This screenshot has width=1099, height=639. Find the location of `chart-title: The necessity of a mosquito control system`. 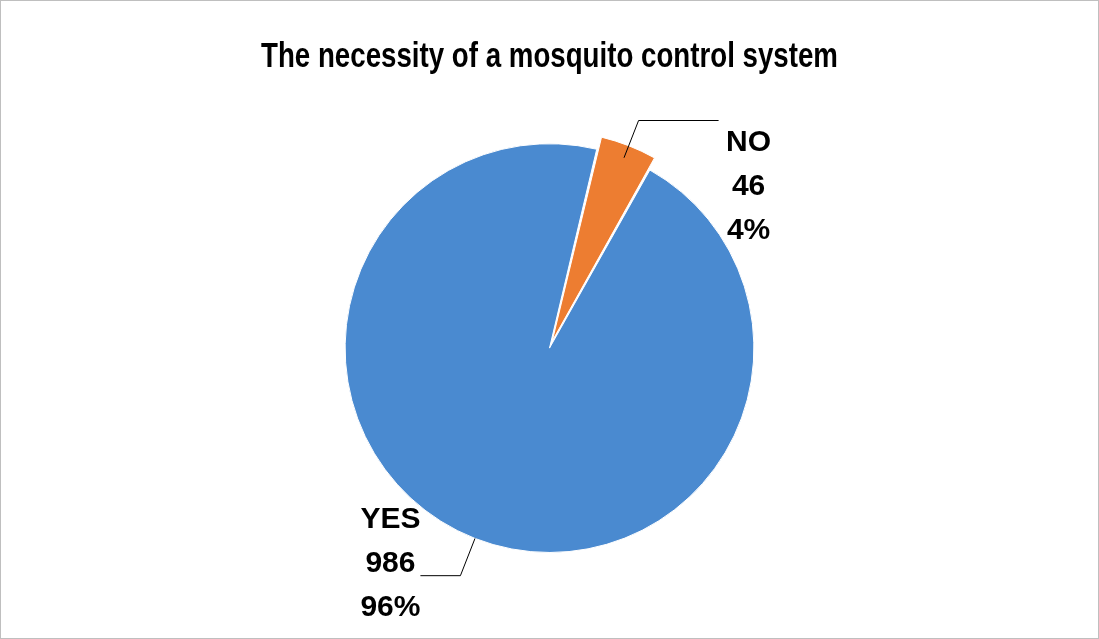

chart-title: The necessity of a mosquito control system is located at coordinates (549, 54).